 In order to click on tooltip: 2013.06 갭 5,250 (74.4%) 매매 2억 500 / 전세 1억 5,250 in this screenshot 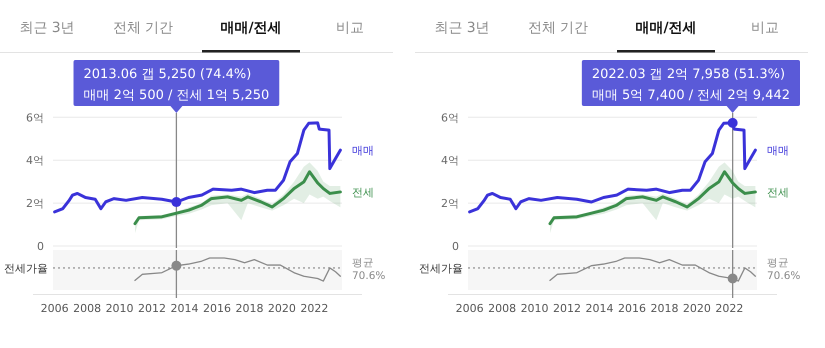, I will do `click(177, 86)`.